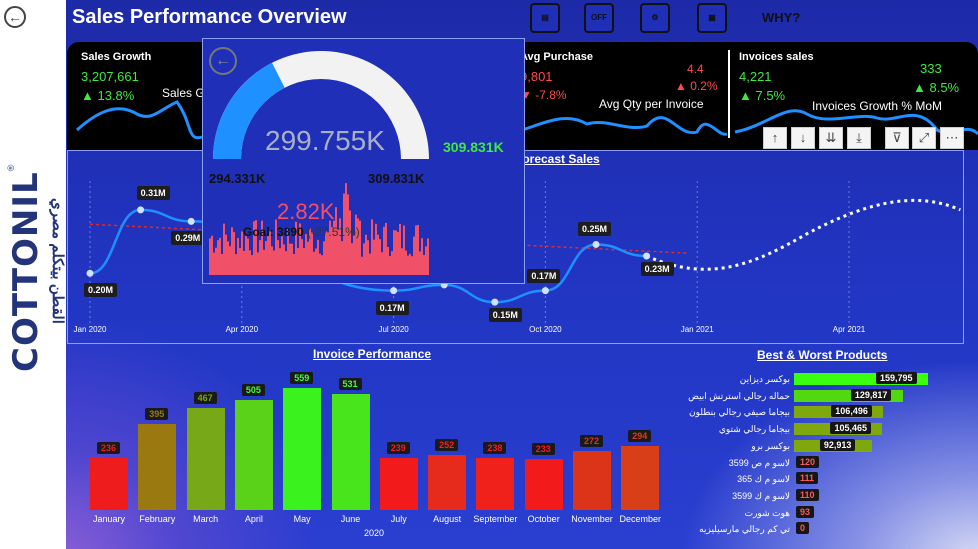 The width and height of the screenshot is (978, 549). I want to click on filter-funnel-icon: ▦, so click(712, 18).